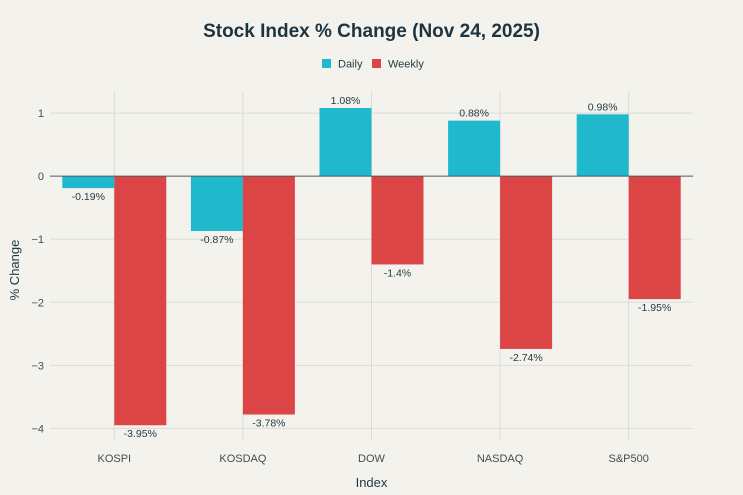  I want to click on bar-daily-dow, so click(345, 142).